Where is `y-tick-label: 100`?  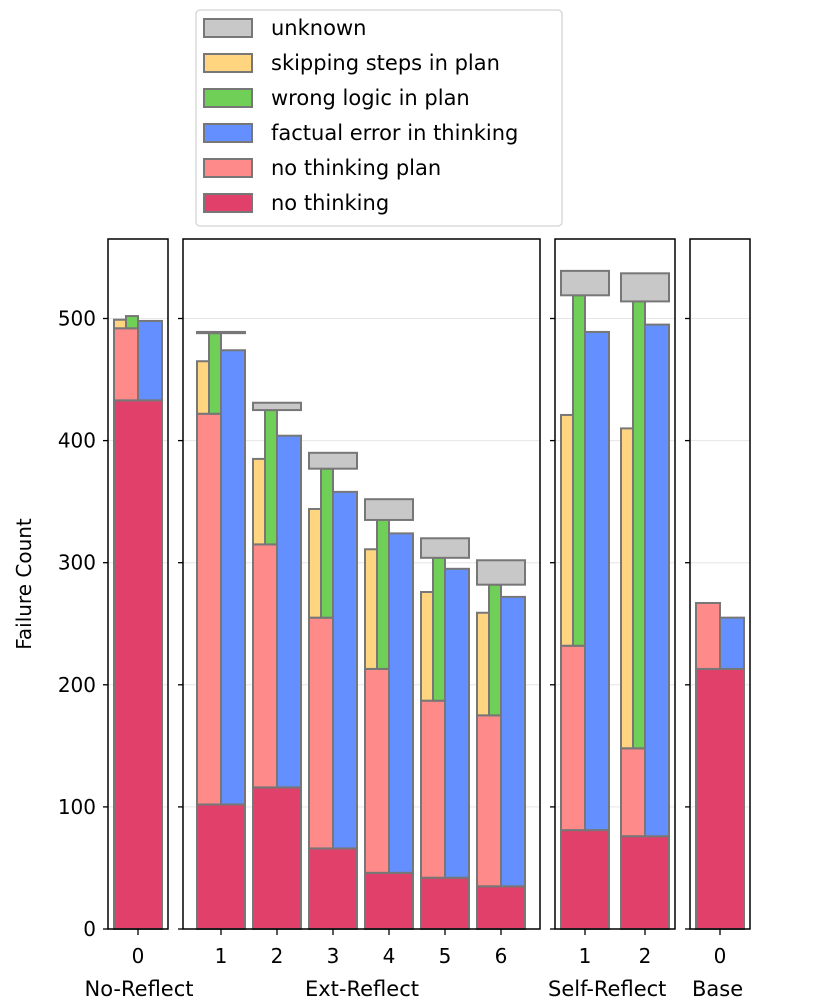
y-tick-label: 100 is located at coordinates (77, 807).